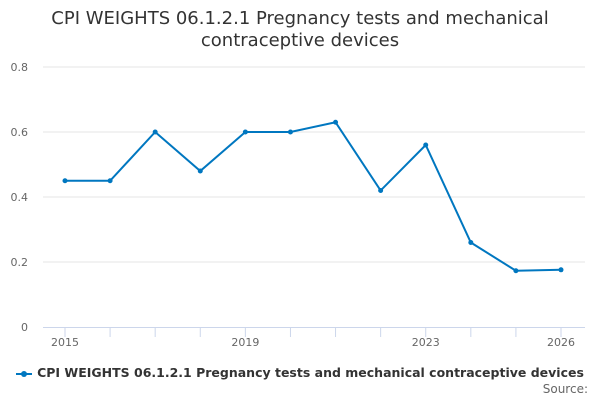  I want to click on y-tick-label: 0.2, so click(20, 262).